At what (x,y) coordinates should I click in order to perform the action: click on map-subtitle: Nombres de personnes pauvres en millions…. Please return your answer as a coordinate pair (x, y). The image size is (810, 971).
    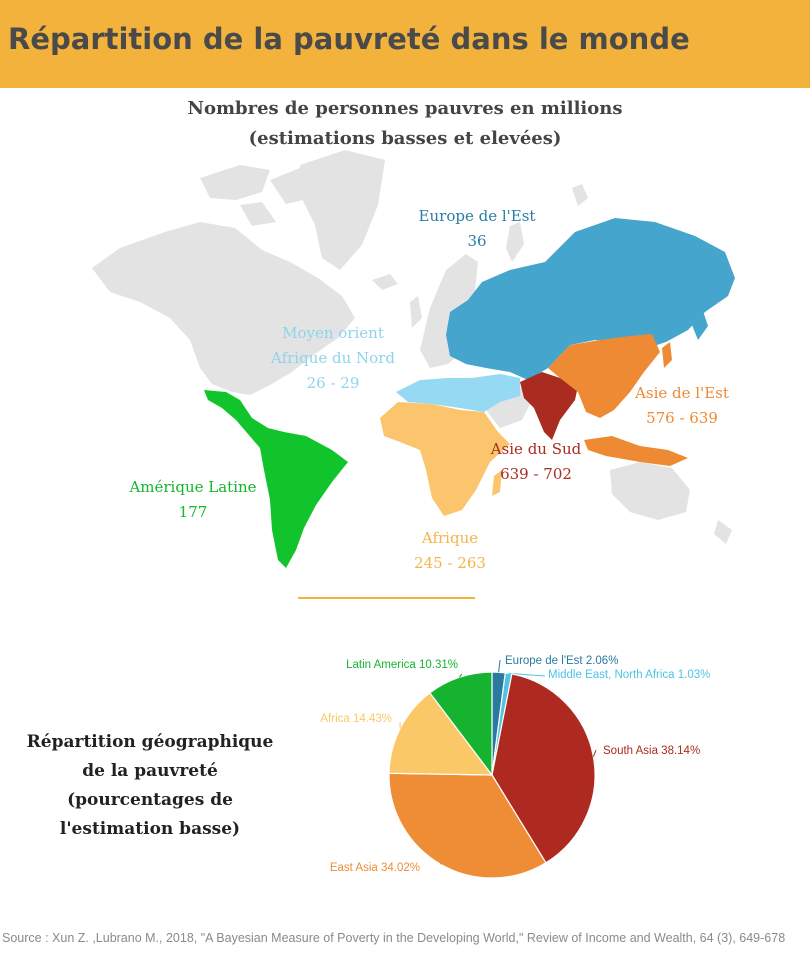
    Looking at the image, I should click on (405, 124).